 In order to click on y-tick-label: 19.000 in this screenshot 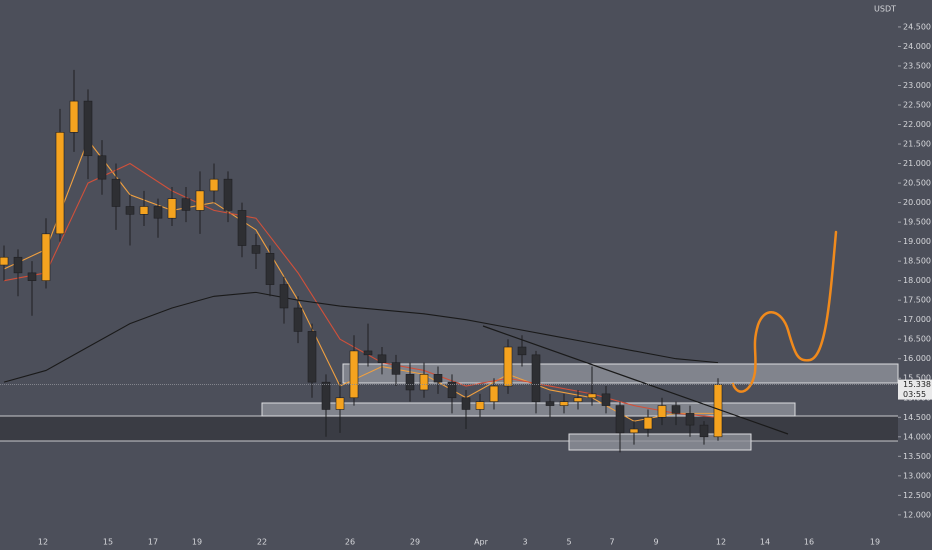, I will do `click(917, 241)`.